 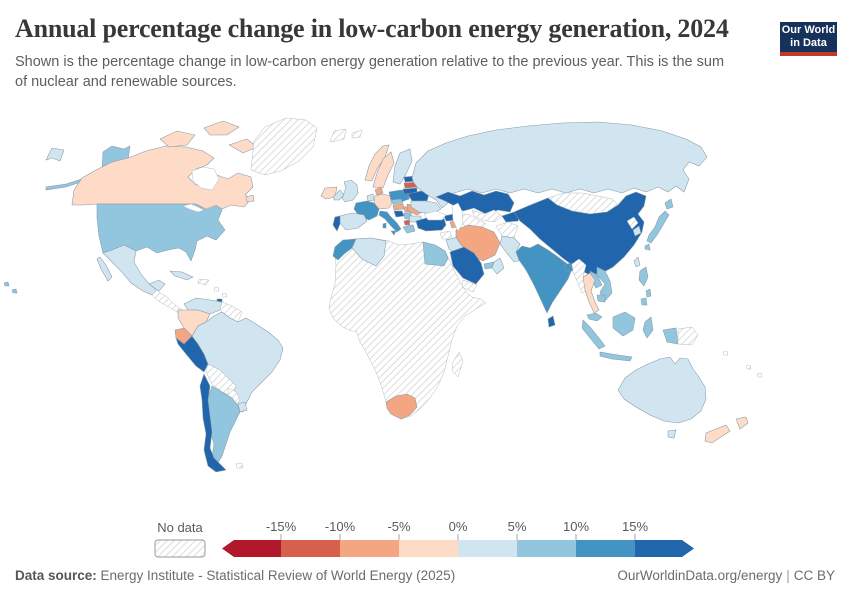 What do you see at coordinates (346, 135) in the screenshot?
I see `country-svalbard` at bounding box center [346, 135].